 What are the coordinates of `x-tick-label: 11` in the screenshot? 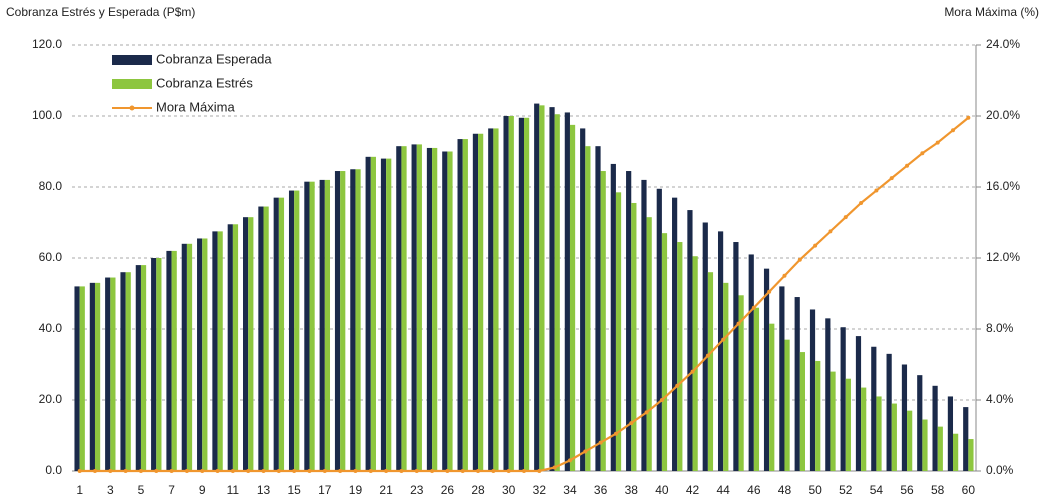 It's located at (233, 490).